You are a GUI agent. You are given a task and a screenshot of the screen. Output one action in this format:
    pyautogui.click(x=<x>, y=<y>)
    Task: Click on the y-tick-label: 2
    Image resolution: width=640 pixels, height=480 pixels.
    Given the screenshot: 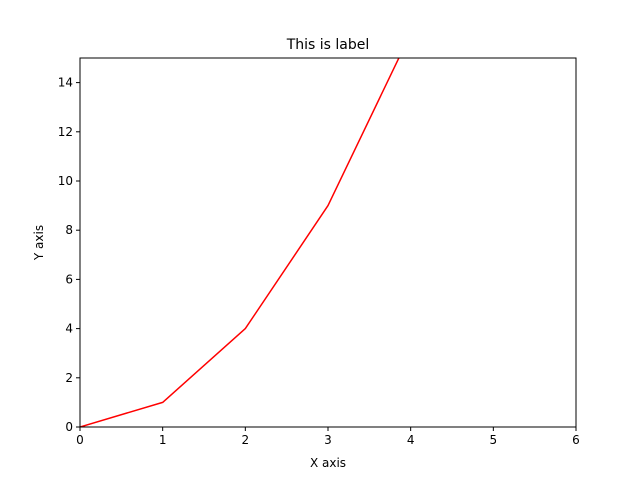 What is the action you would take?
    pyautogui.click(x=69, y=378)
    